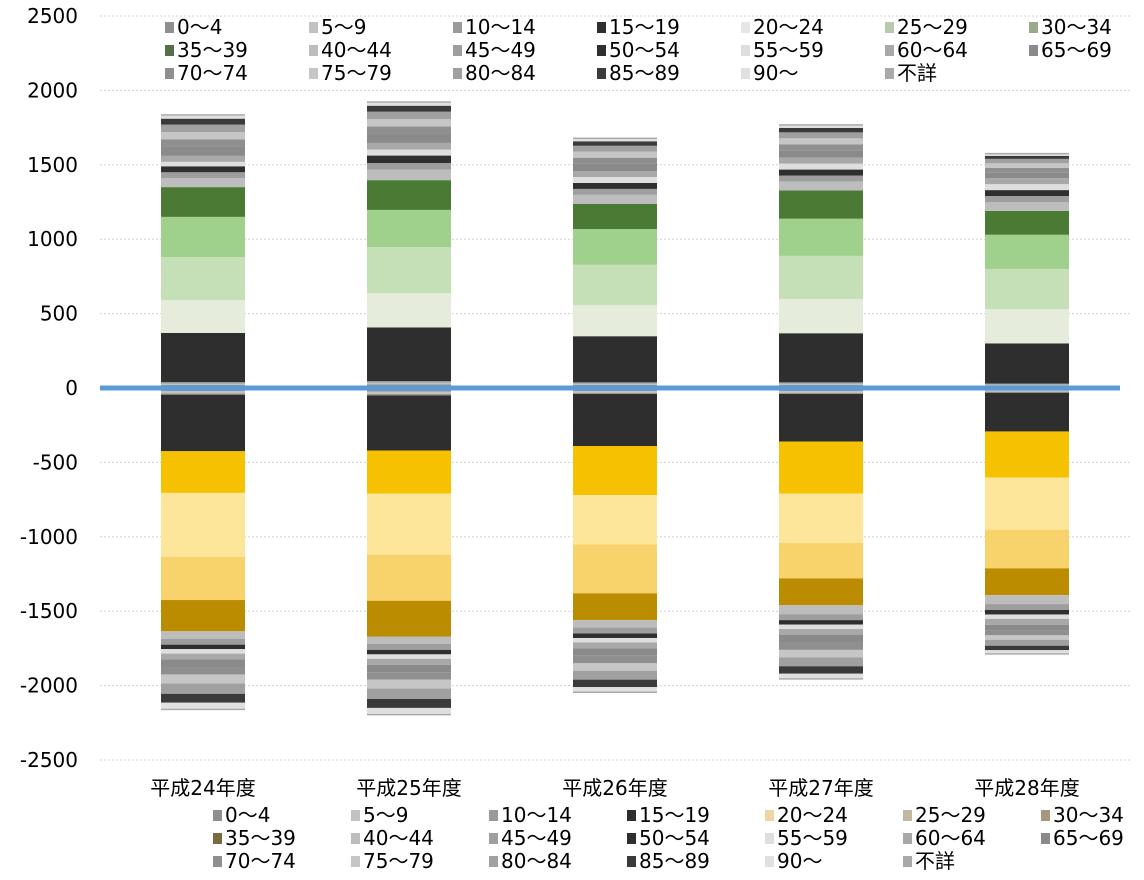  Describe the element at coordinates (932, 50) in the screenshot. I see `legend-label: 60～64` at that location.